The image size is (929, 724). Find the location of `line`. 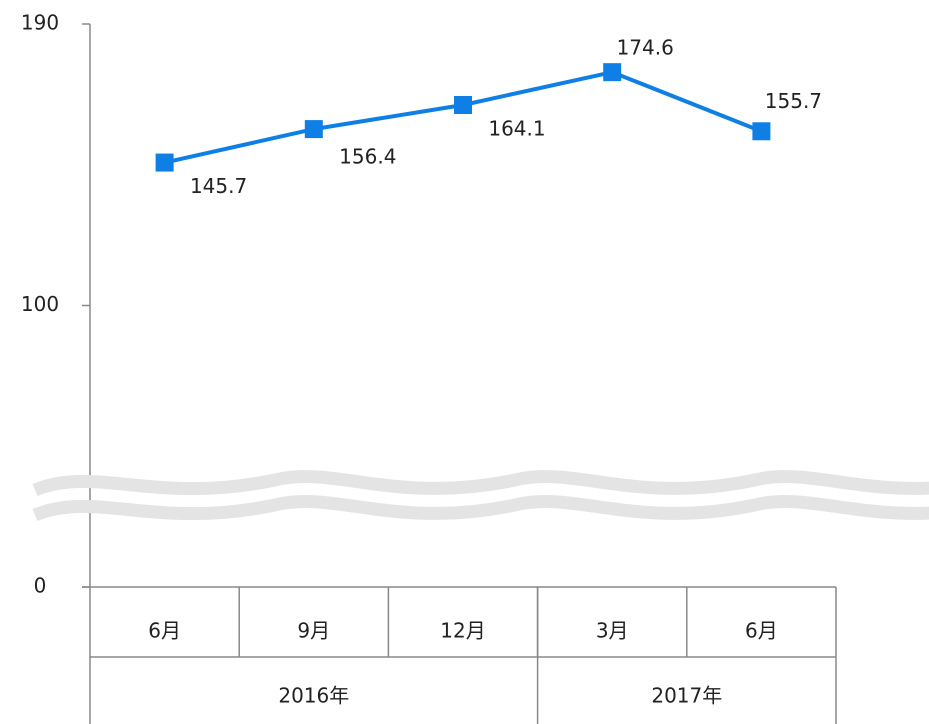

line is located at coordinates (463, 117).